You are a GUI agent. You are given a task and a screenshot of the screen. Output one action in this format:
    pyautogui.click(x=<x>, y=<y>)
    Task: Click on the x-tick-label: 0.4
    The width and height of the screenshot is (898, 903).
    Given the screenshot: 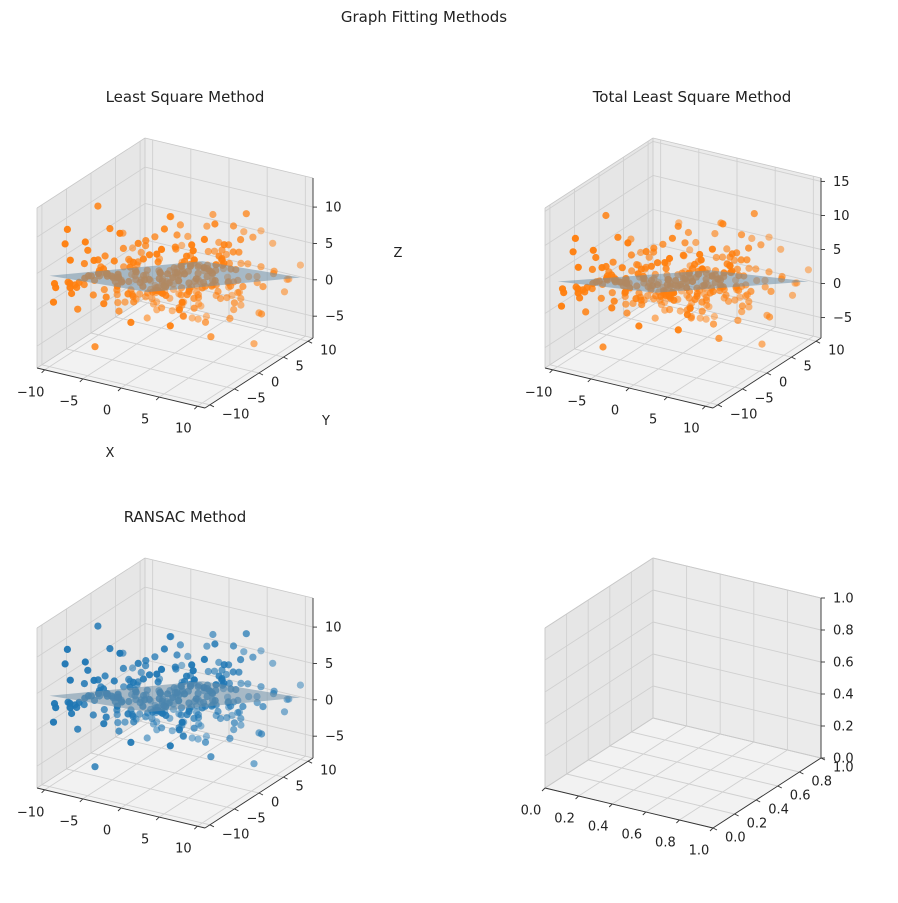 What is the action you would take?
    pyautogui.click(x=598, y=827)
    